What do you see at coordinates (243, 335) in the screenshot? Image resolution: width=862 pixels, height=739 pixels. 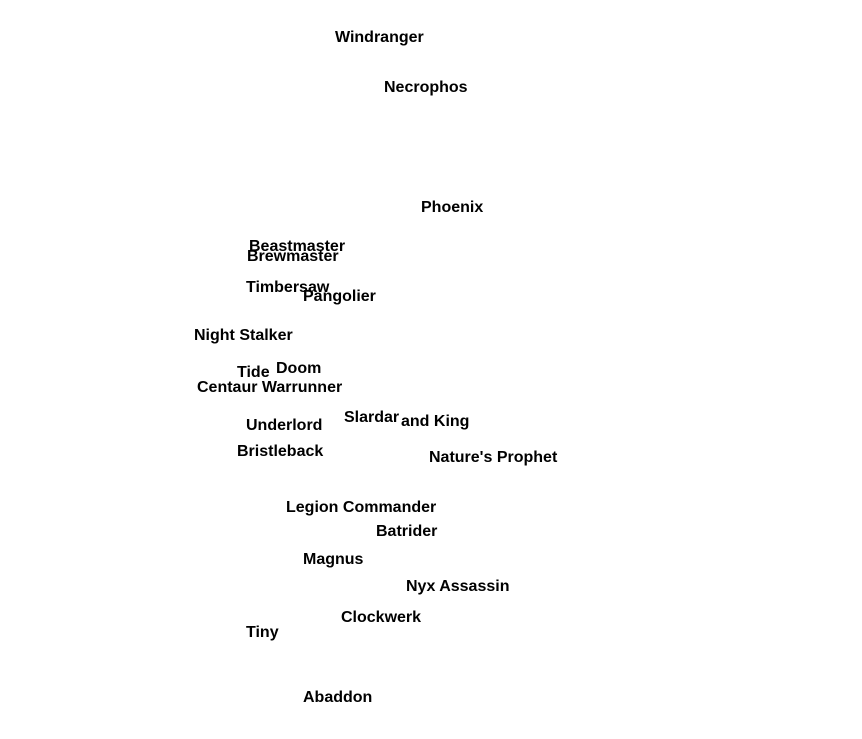 I see `label-night-stalker: Night Stalker` at bounding box center [243, 335].